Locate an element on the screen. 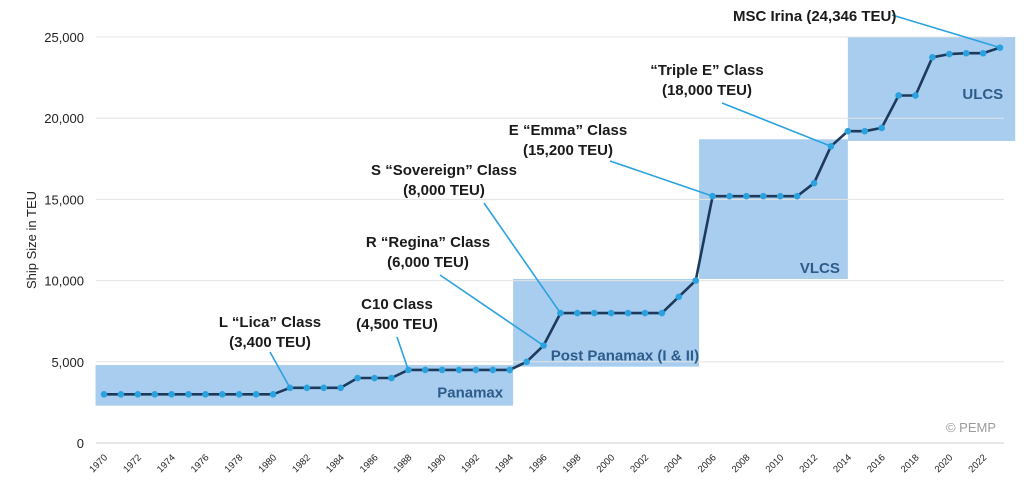  x-tick-label: 1996 is located at coordinates (538, 463).